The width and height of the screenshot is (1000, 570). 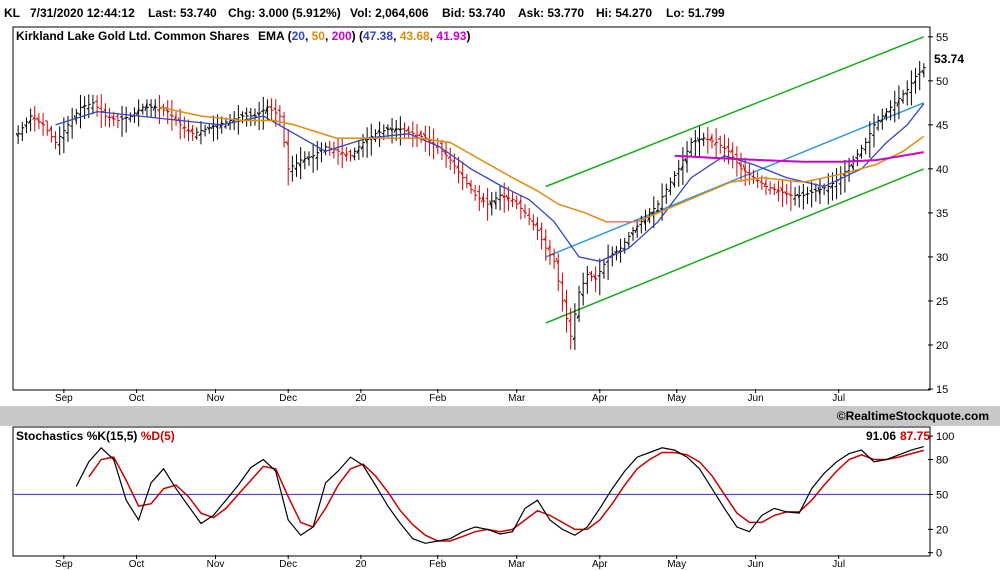 What do you see at coordinates (82, 13) in the screenshot?
I see `quote-datetime: 7/31/2020 12:44:12` at bounding box center [82, 13].